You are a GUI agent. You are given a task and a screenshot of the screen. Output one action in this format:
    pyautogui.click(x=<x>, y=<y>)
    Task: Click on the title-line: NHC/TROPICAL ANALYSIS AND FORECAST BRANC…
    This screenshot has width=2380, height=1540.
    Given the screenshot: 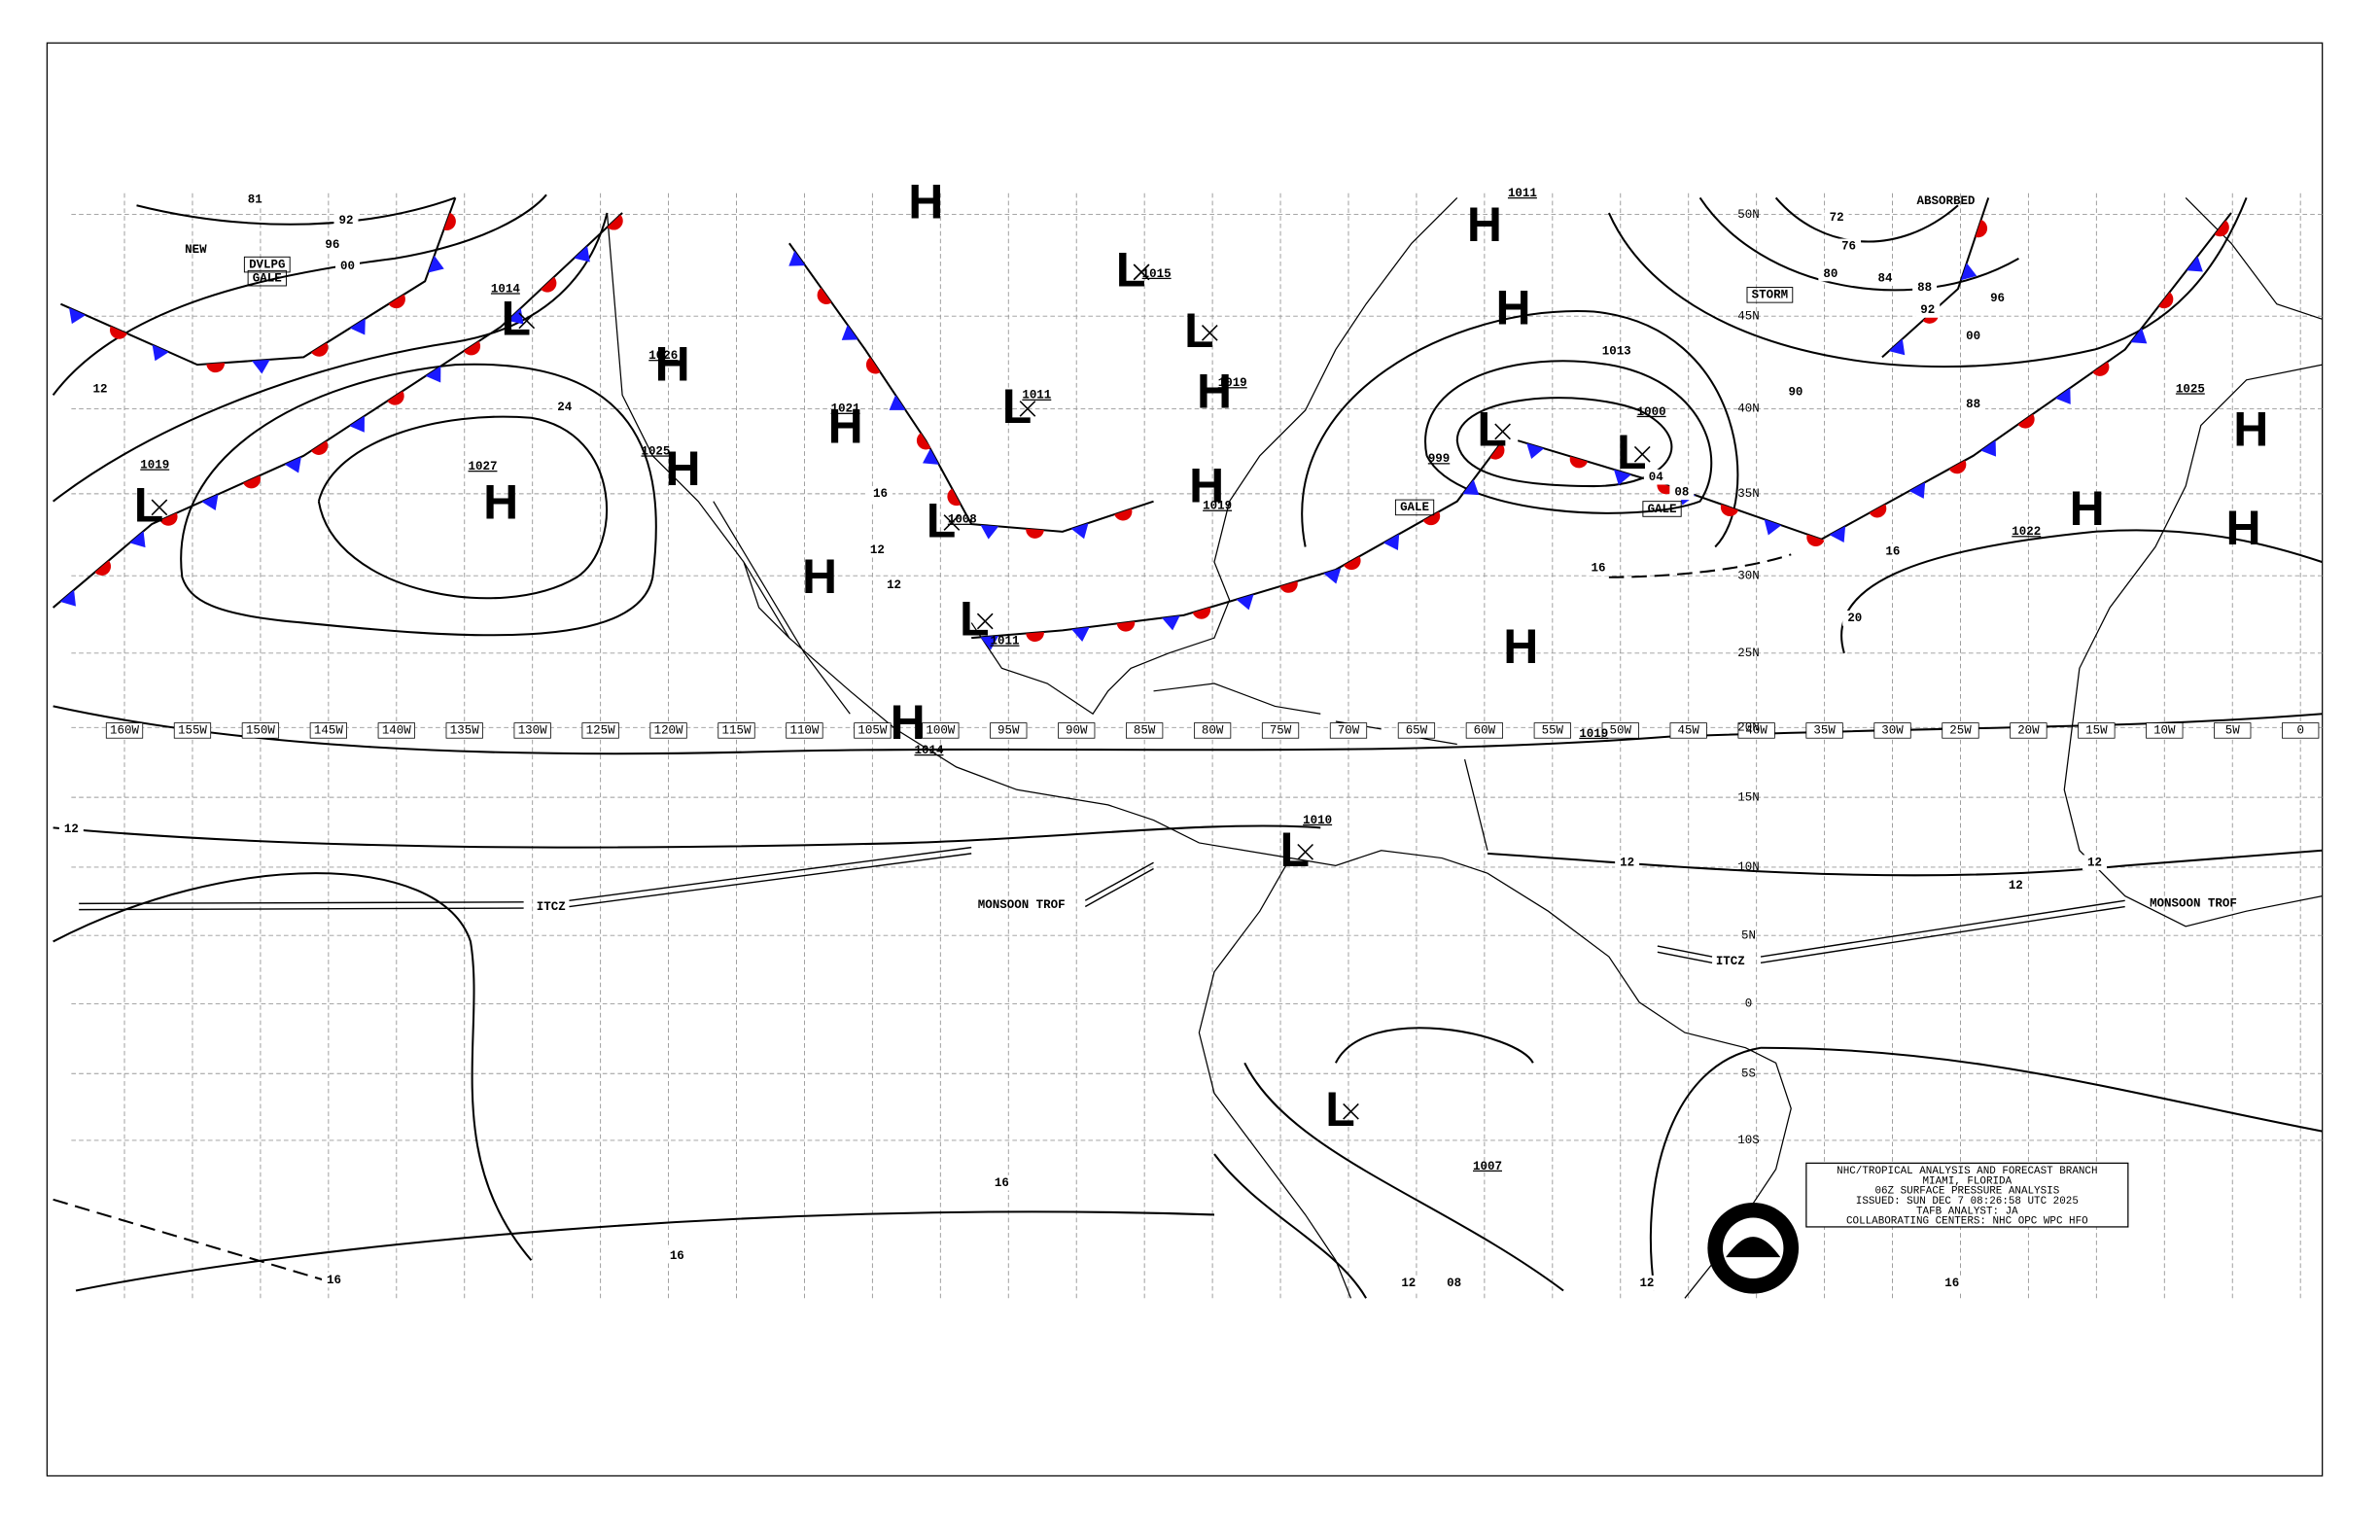 What is the action you would take?
    pyautogui.click(x=1967, y=1171)
    